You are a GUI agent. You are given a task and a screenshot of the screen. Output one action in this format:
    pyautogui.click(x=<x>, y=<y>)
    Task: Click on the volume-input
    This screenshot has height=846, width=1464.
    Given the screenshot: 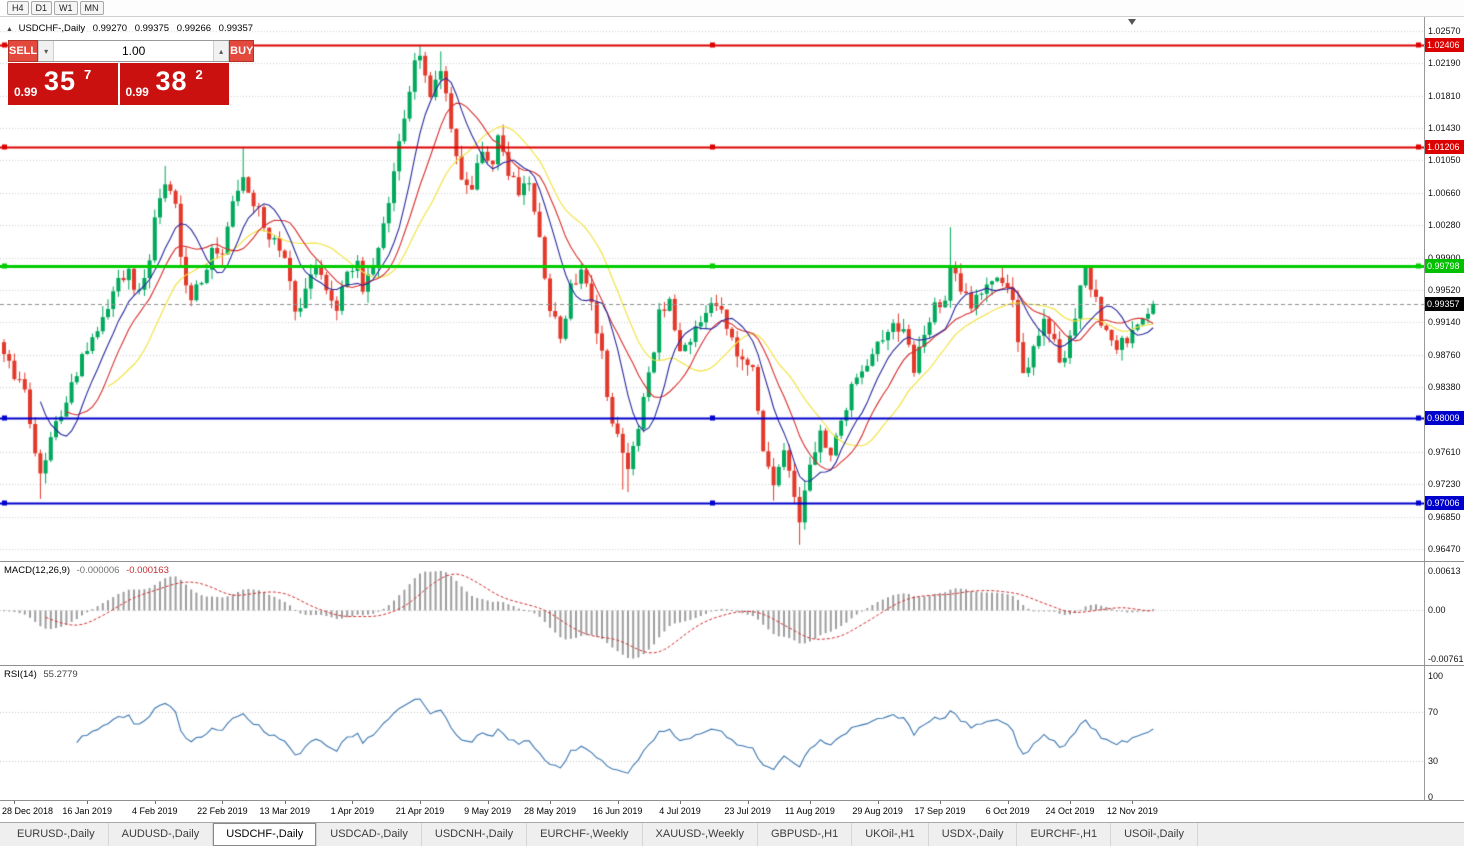 What is the action you would take?
    pyautogui.click(x=134, y=51)
    